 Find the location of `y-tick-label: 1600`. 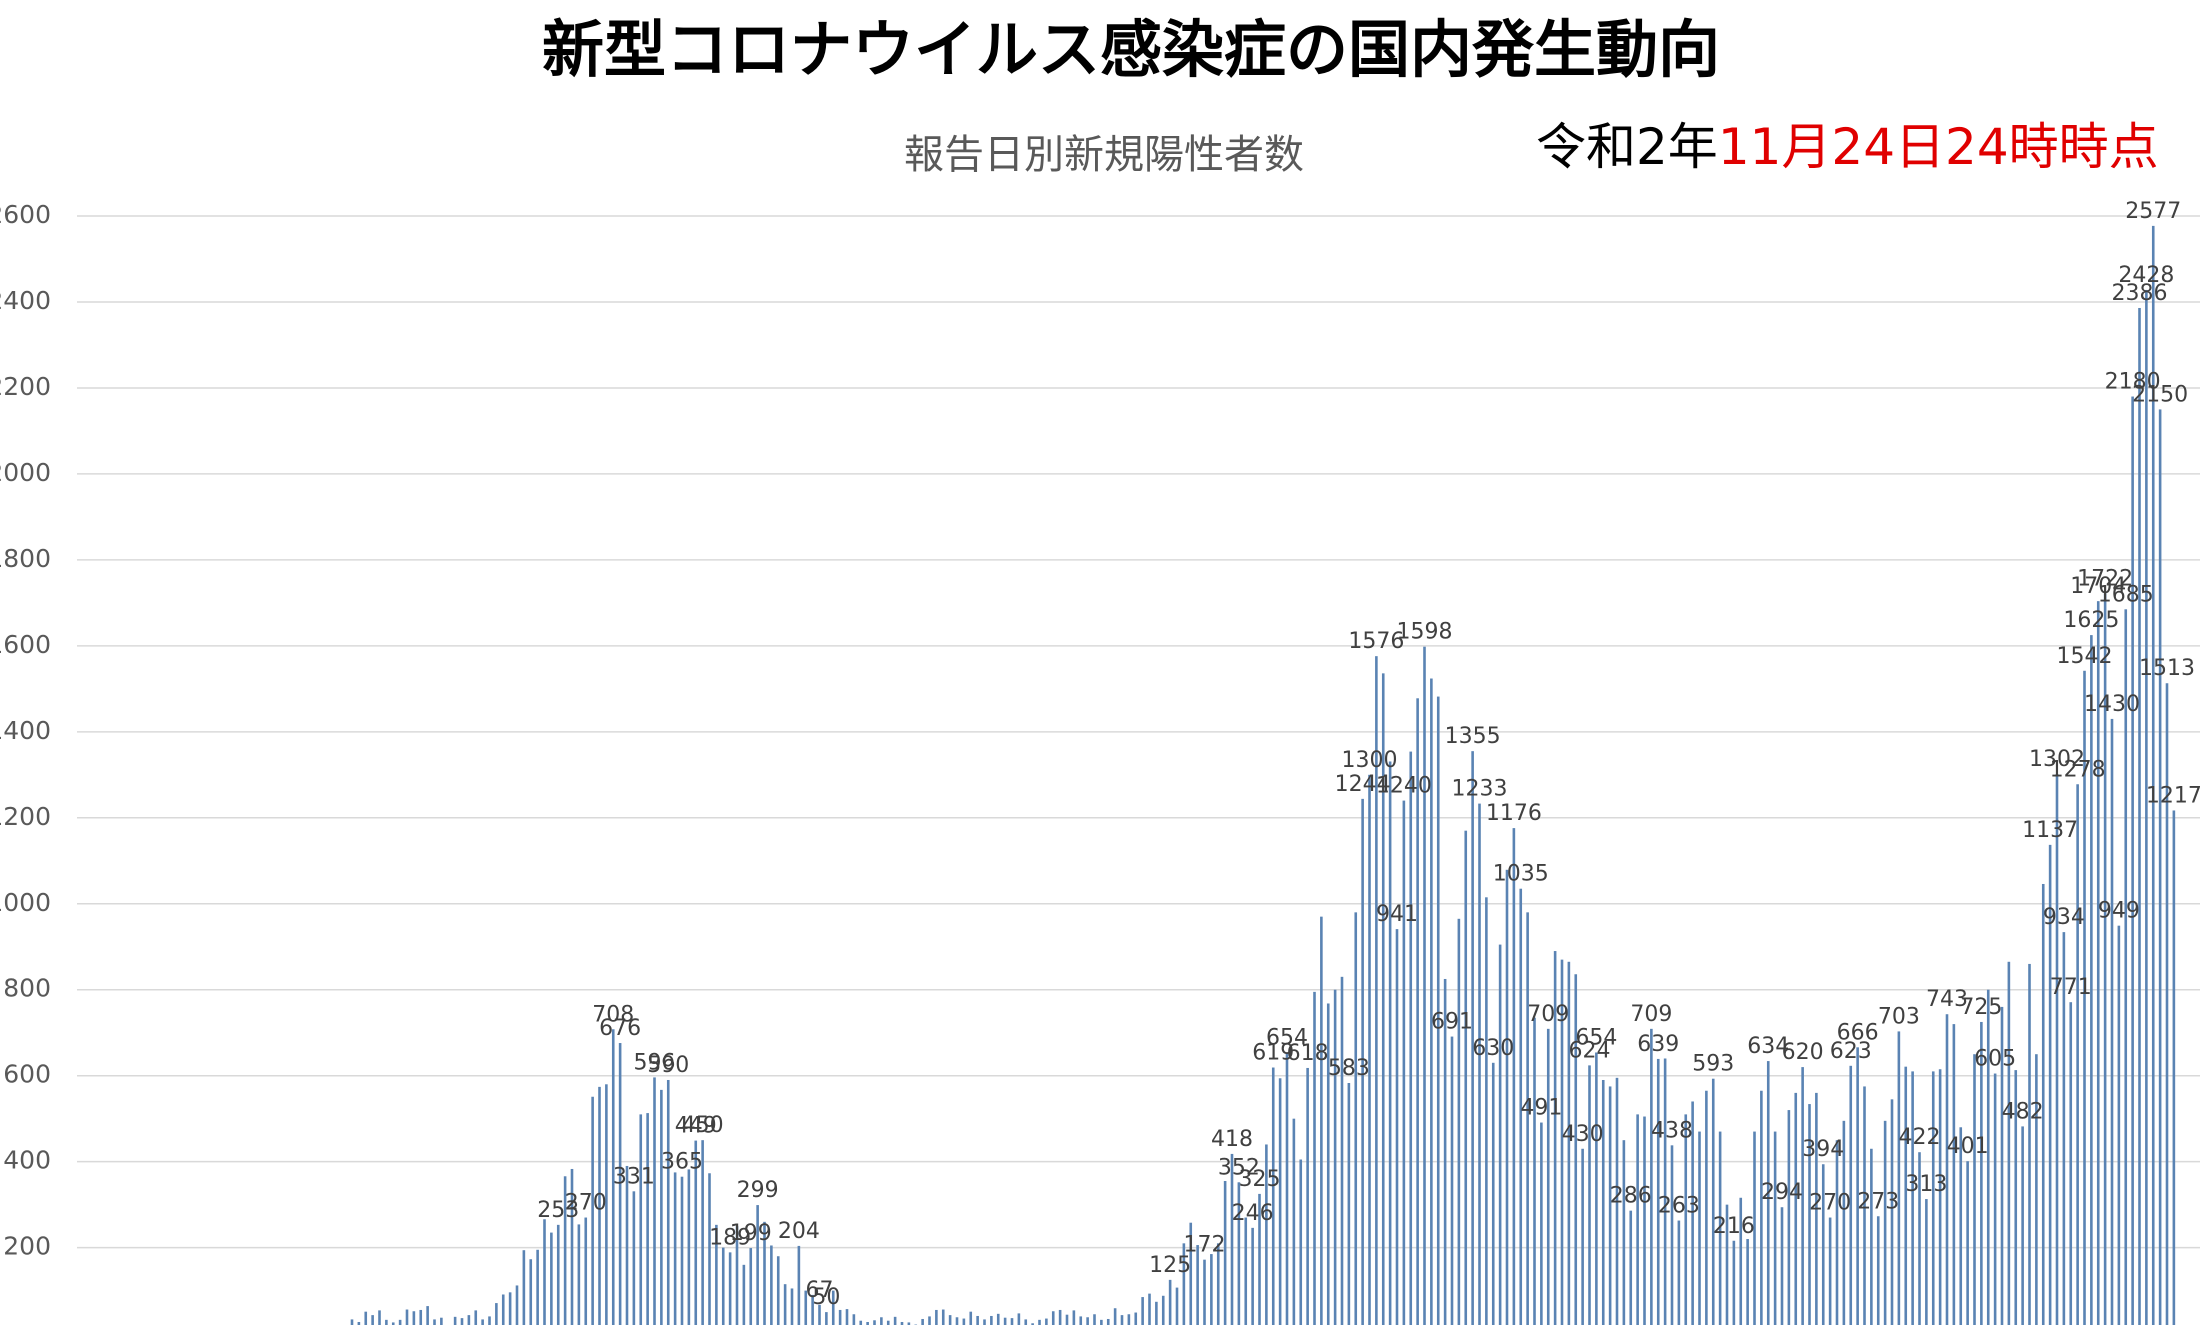

y-tick-label: 1600 is located at coordinates (25, 644).